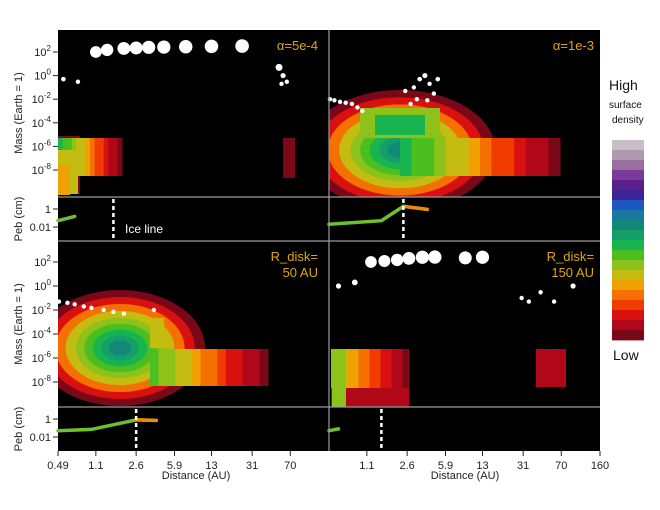  What do you see at coordinates (48, 119) in the screenshot?
I see `y-tick-exp-0-3: -4` at bounding box center [48, 119].